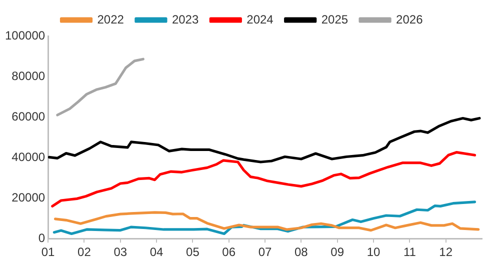 This screenshot has height=265, width=500. What do you see at coordinates (193, 252) in the screenshot?
I see `x-tick-label: 05` at bounding box center [193, 252].